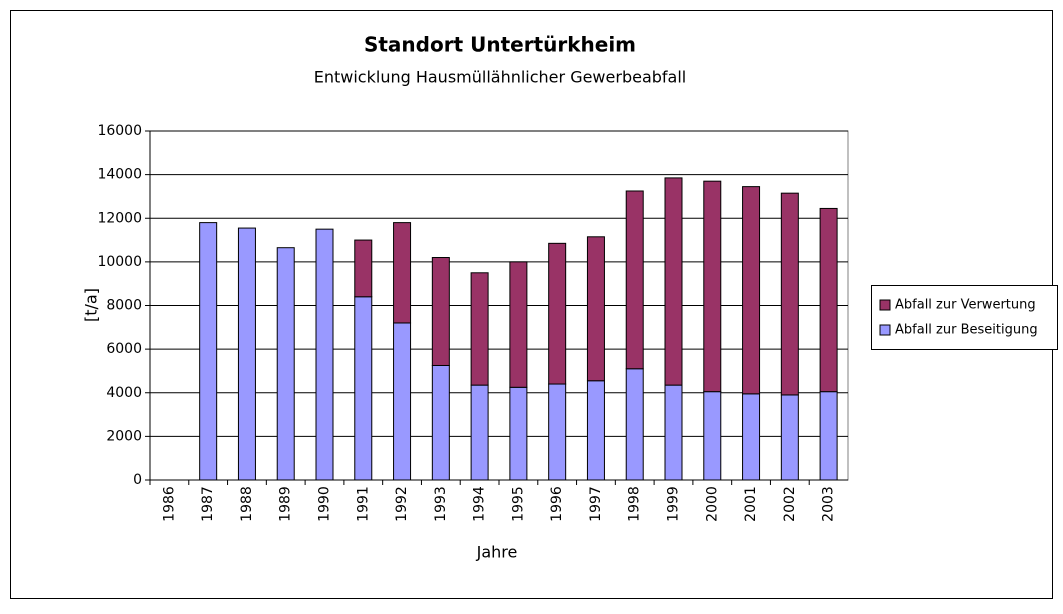  What do you see at coordinates (363, 504) in the screenshot?
I see `x-tick-label: 1991` at bounding box center [363, 504].